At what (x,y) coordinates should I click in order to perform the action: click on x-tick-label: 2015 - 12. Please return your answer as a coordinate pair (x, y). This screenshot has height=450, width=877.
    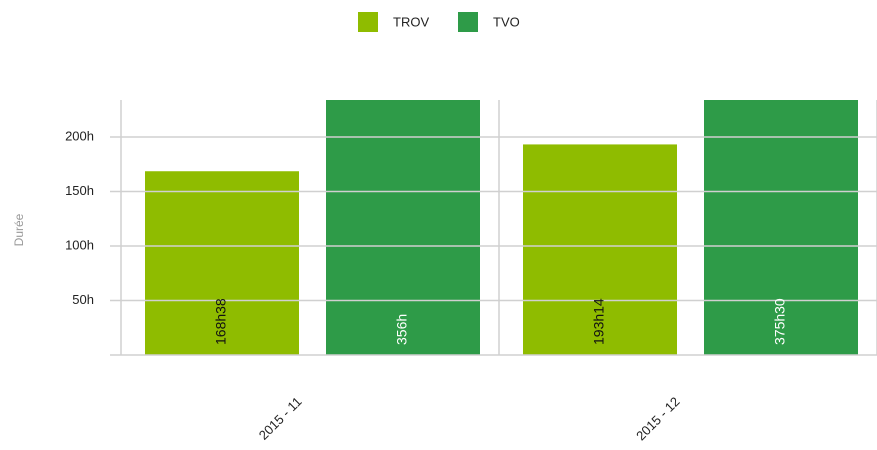
    Looking at the image, I should click on (657, 418).